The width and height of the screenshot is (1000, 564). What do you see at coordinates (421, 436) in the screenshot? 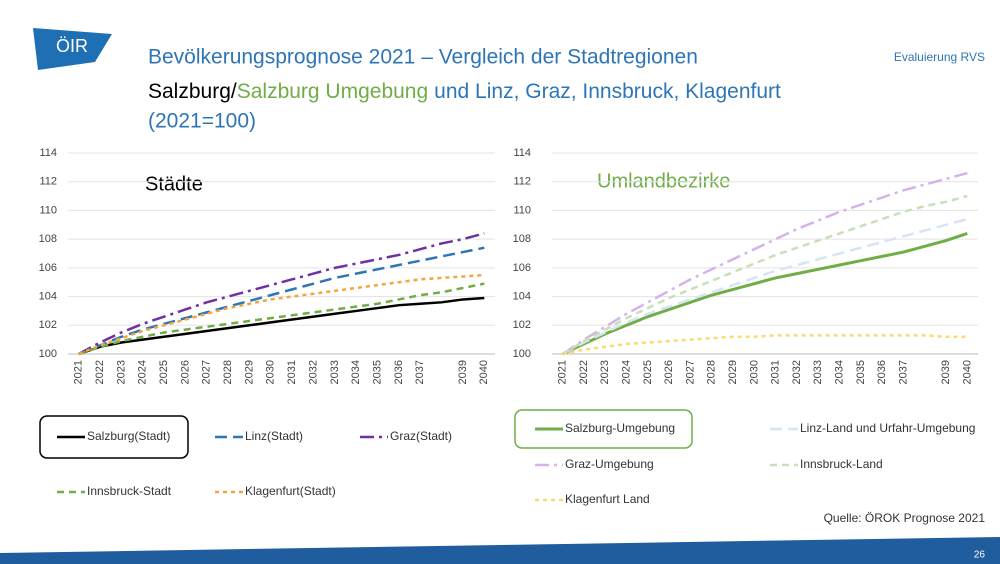
I see `legend-label: Graz(Stadt)` at bounding box center [421, 436].